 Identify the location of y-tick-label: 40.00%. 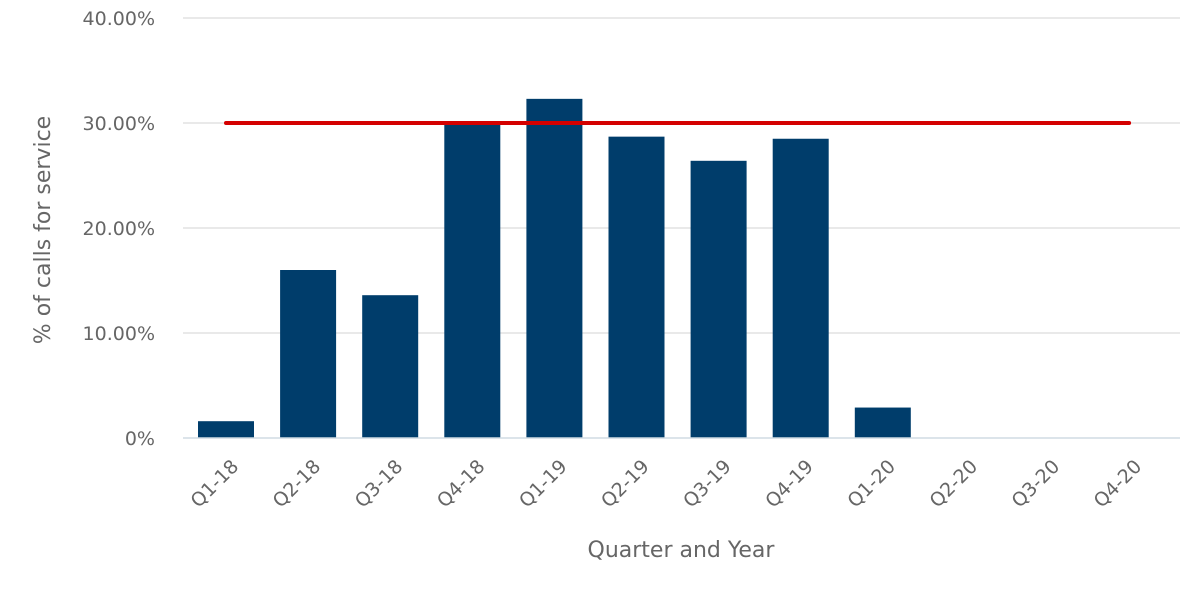
(119, 19).